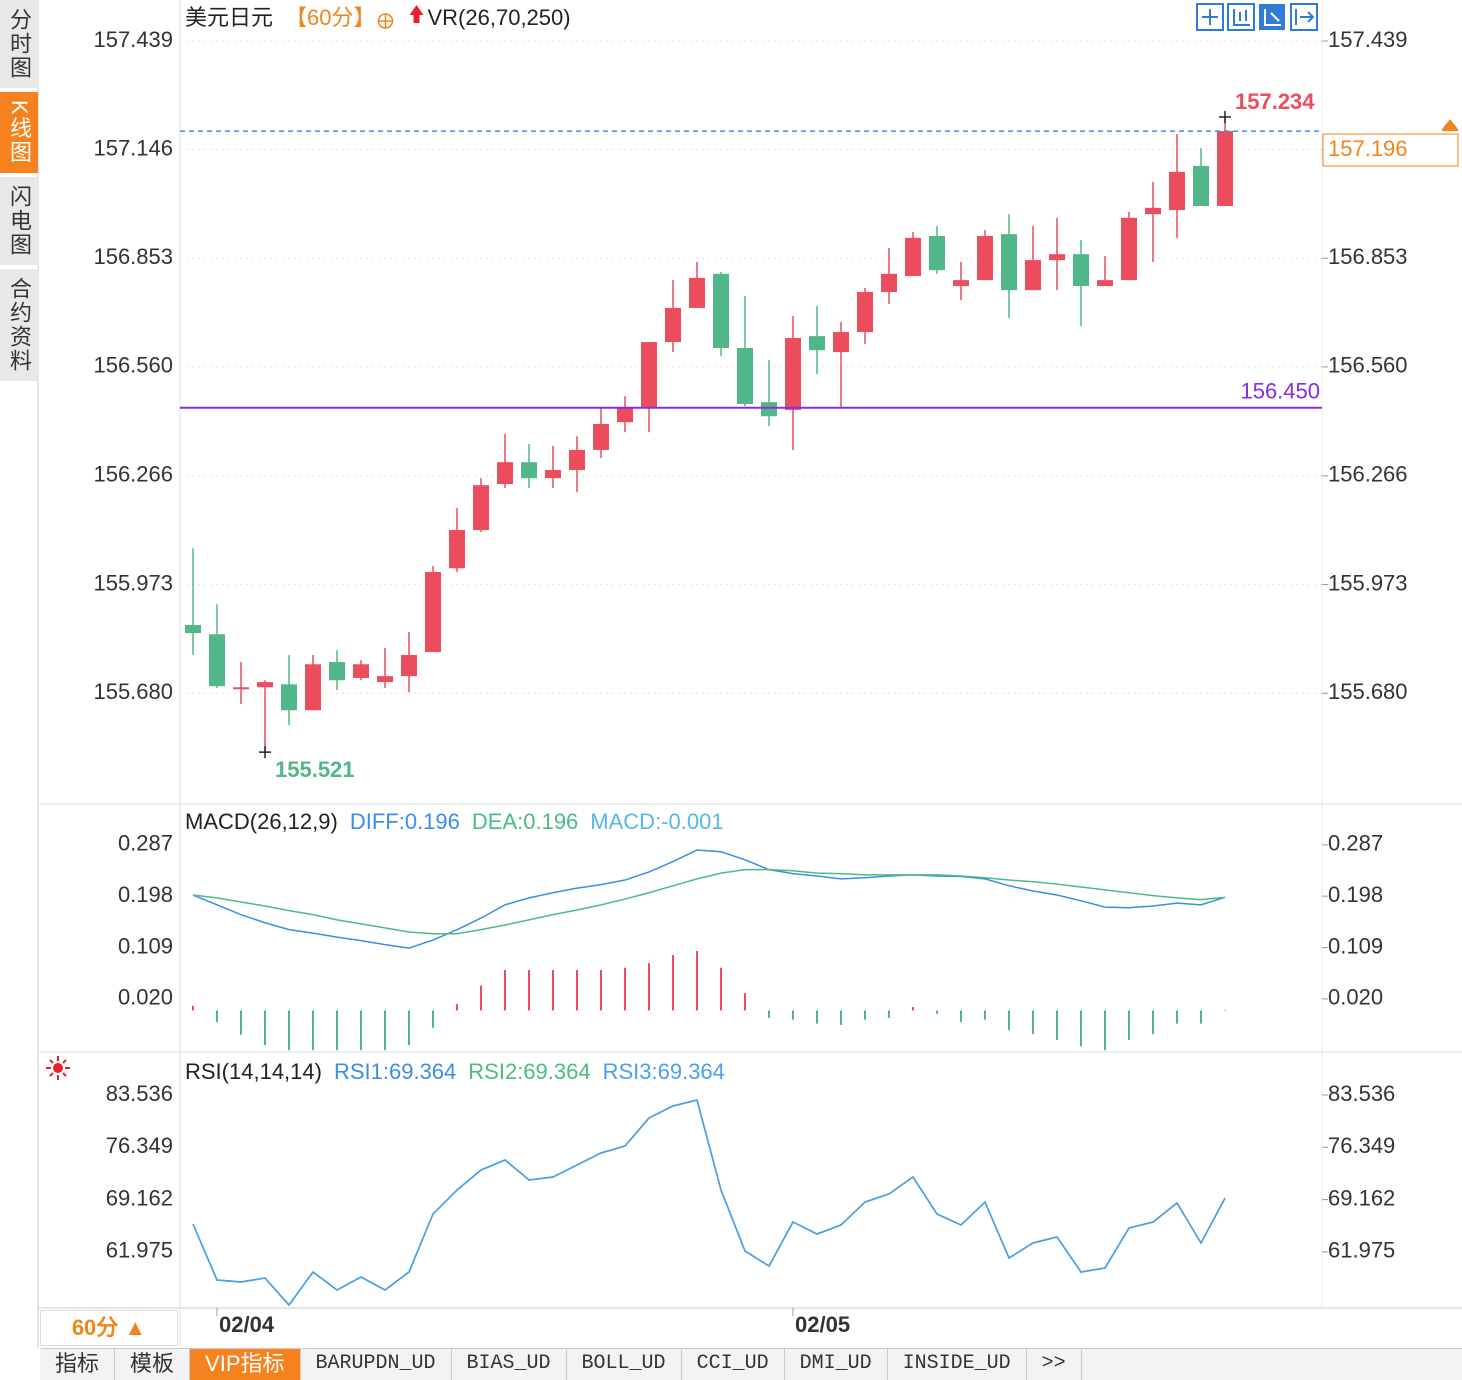 The image size is (1462, 1380). What do you see at coordinates (139, 1250) in the screenshot?
I see `y-tick-label: 61.975` at bounding box center [139, 1250].